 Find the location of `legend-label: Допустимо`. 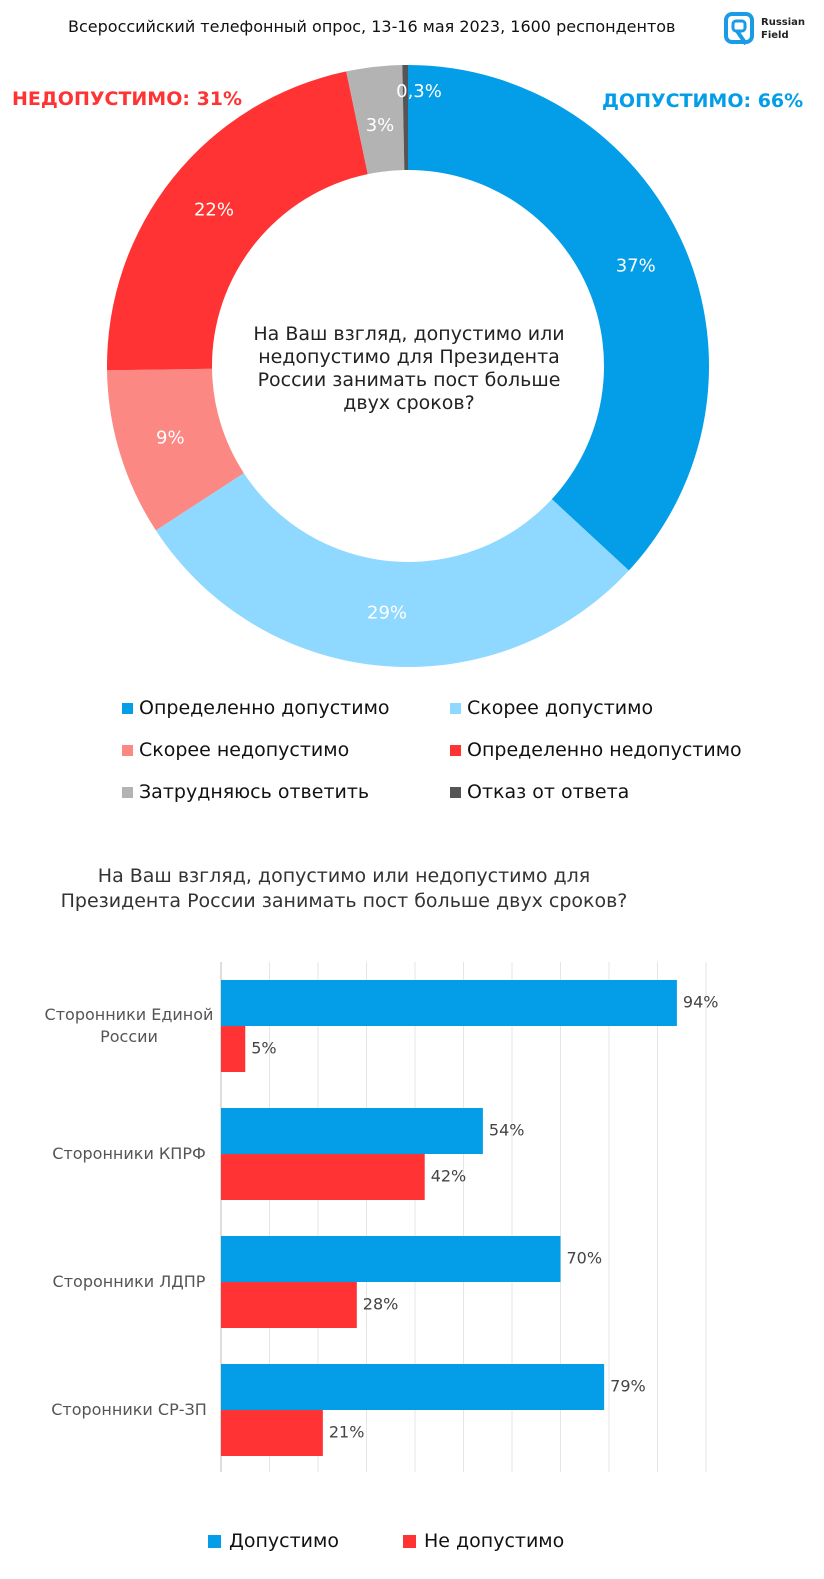

legend-label: Допустимо is located at coordinates (284, 1541).